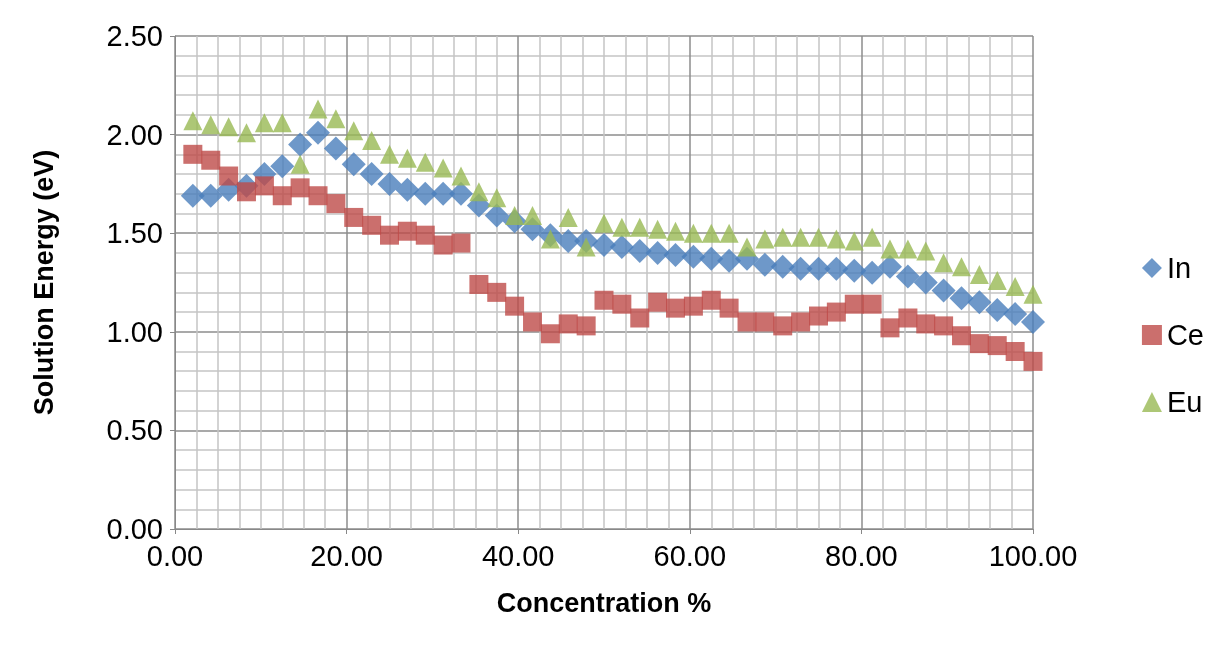 Image resolution: width=1227 pixels, height=670 pixels. What do you see at coordinates (134, 36) in the screenshot?
I see `y-tick-label: 2.50` at bounding box center [134, 36].